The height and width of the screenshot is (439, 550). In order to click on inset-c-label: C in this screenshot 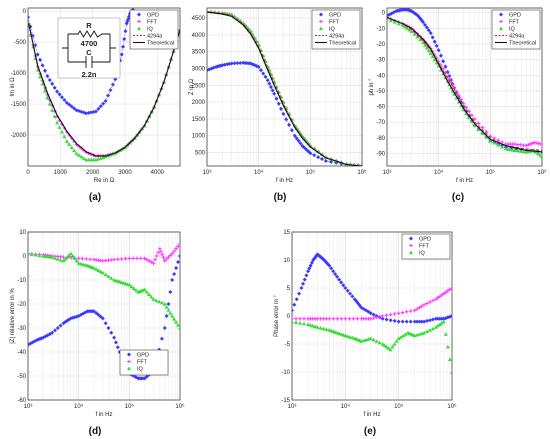, I will do `click(89, 52)`.